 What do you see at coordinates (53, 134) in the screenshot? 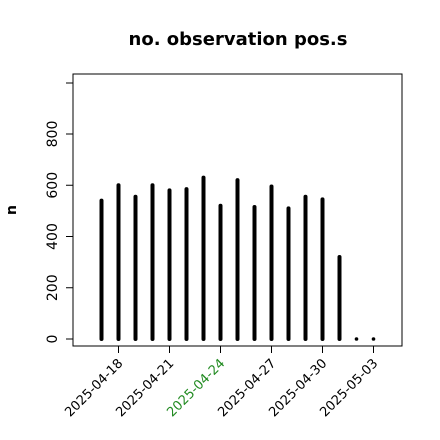
I see `y-tick-label: 800` at bounding box center [53, 134].